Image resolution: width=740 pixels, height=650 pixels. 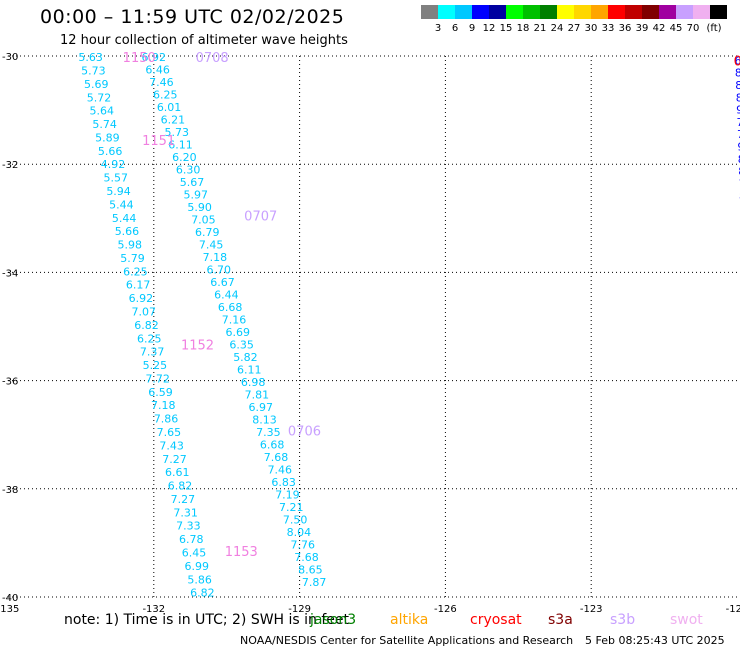 What do you see at coordinates (238, 332) in the screenshot?
I see `wave-height-value: 6.69` at bounding box center [238, 332].